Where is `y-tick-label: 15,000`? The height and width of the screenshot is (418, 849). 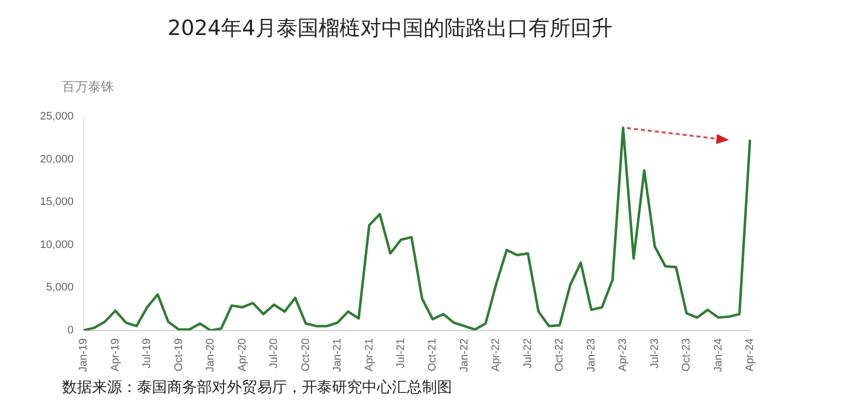
y-tick-label: 15,000 is located at coordinates (57, 202).